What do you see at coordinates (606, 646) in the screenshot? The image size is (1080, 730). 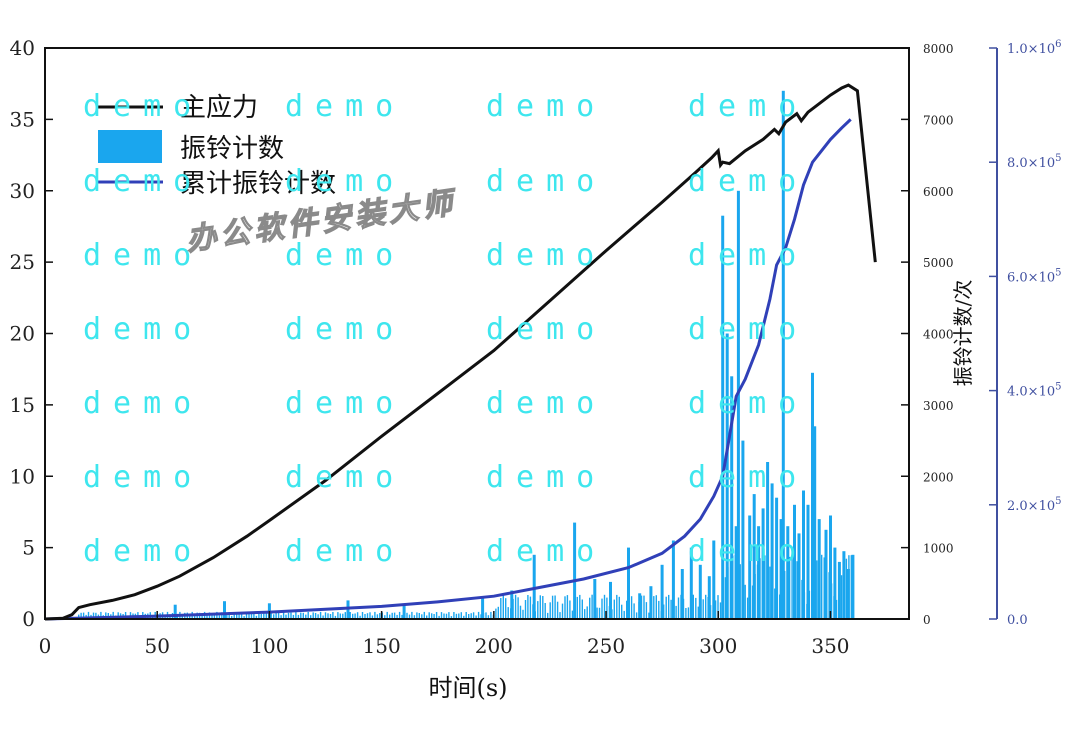 I see `x-tick-label: 250` at bounding box center [606, 646].